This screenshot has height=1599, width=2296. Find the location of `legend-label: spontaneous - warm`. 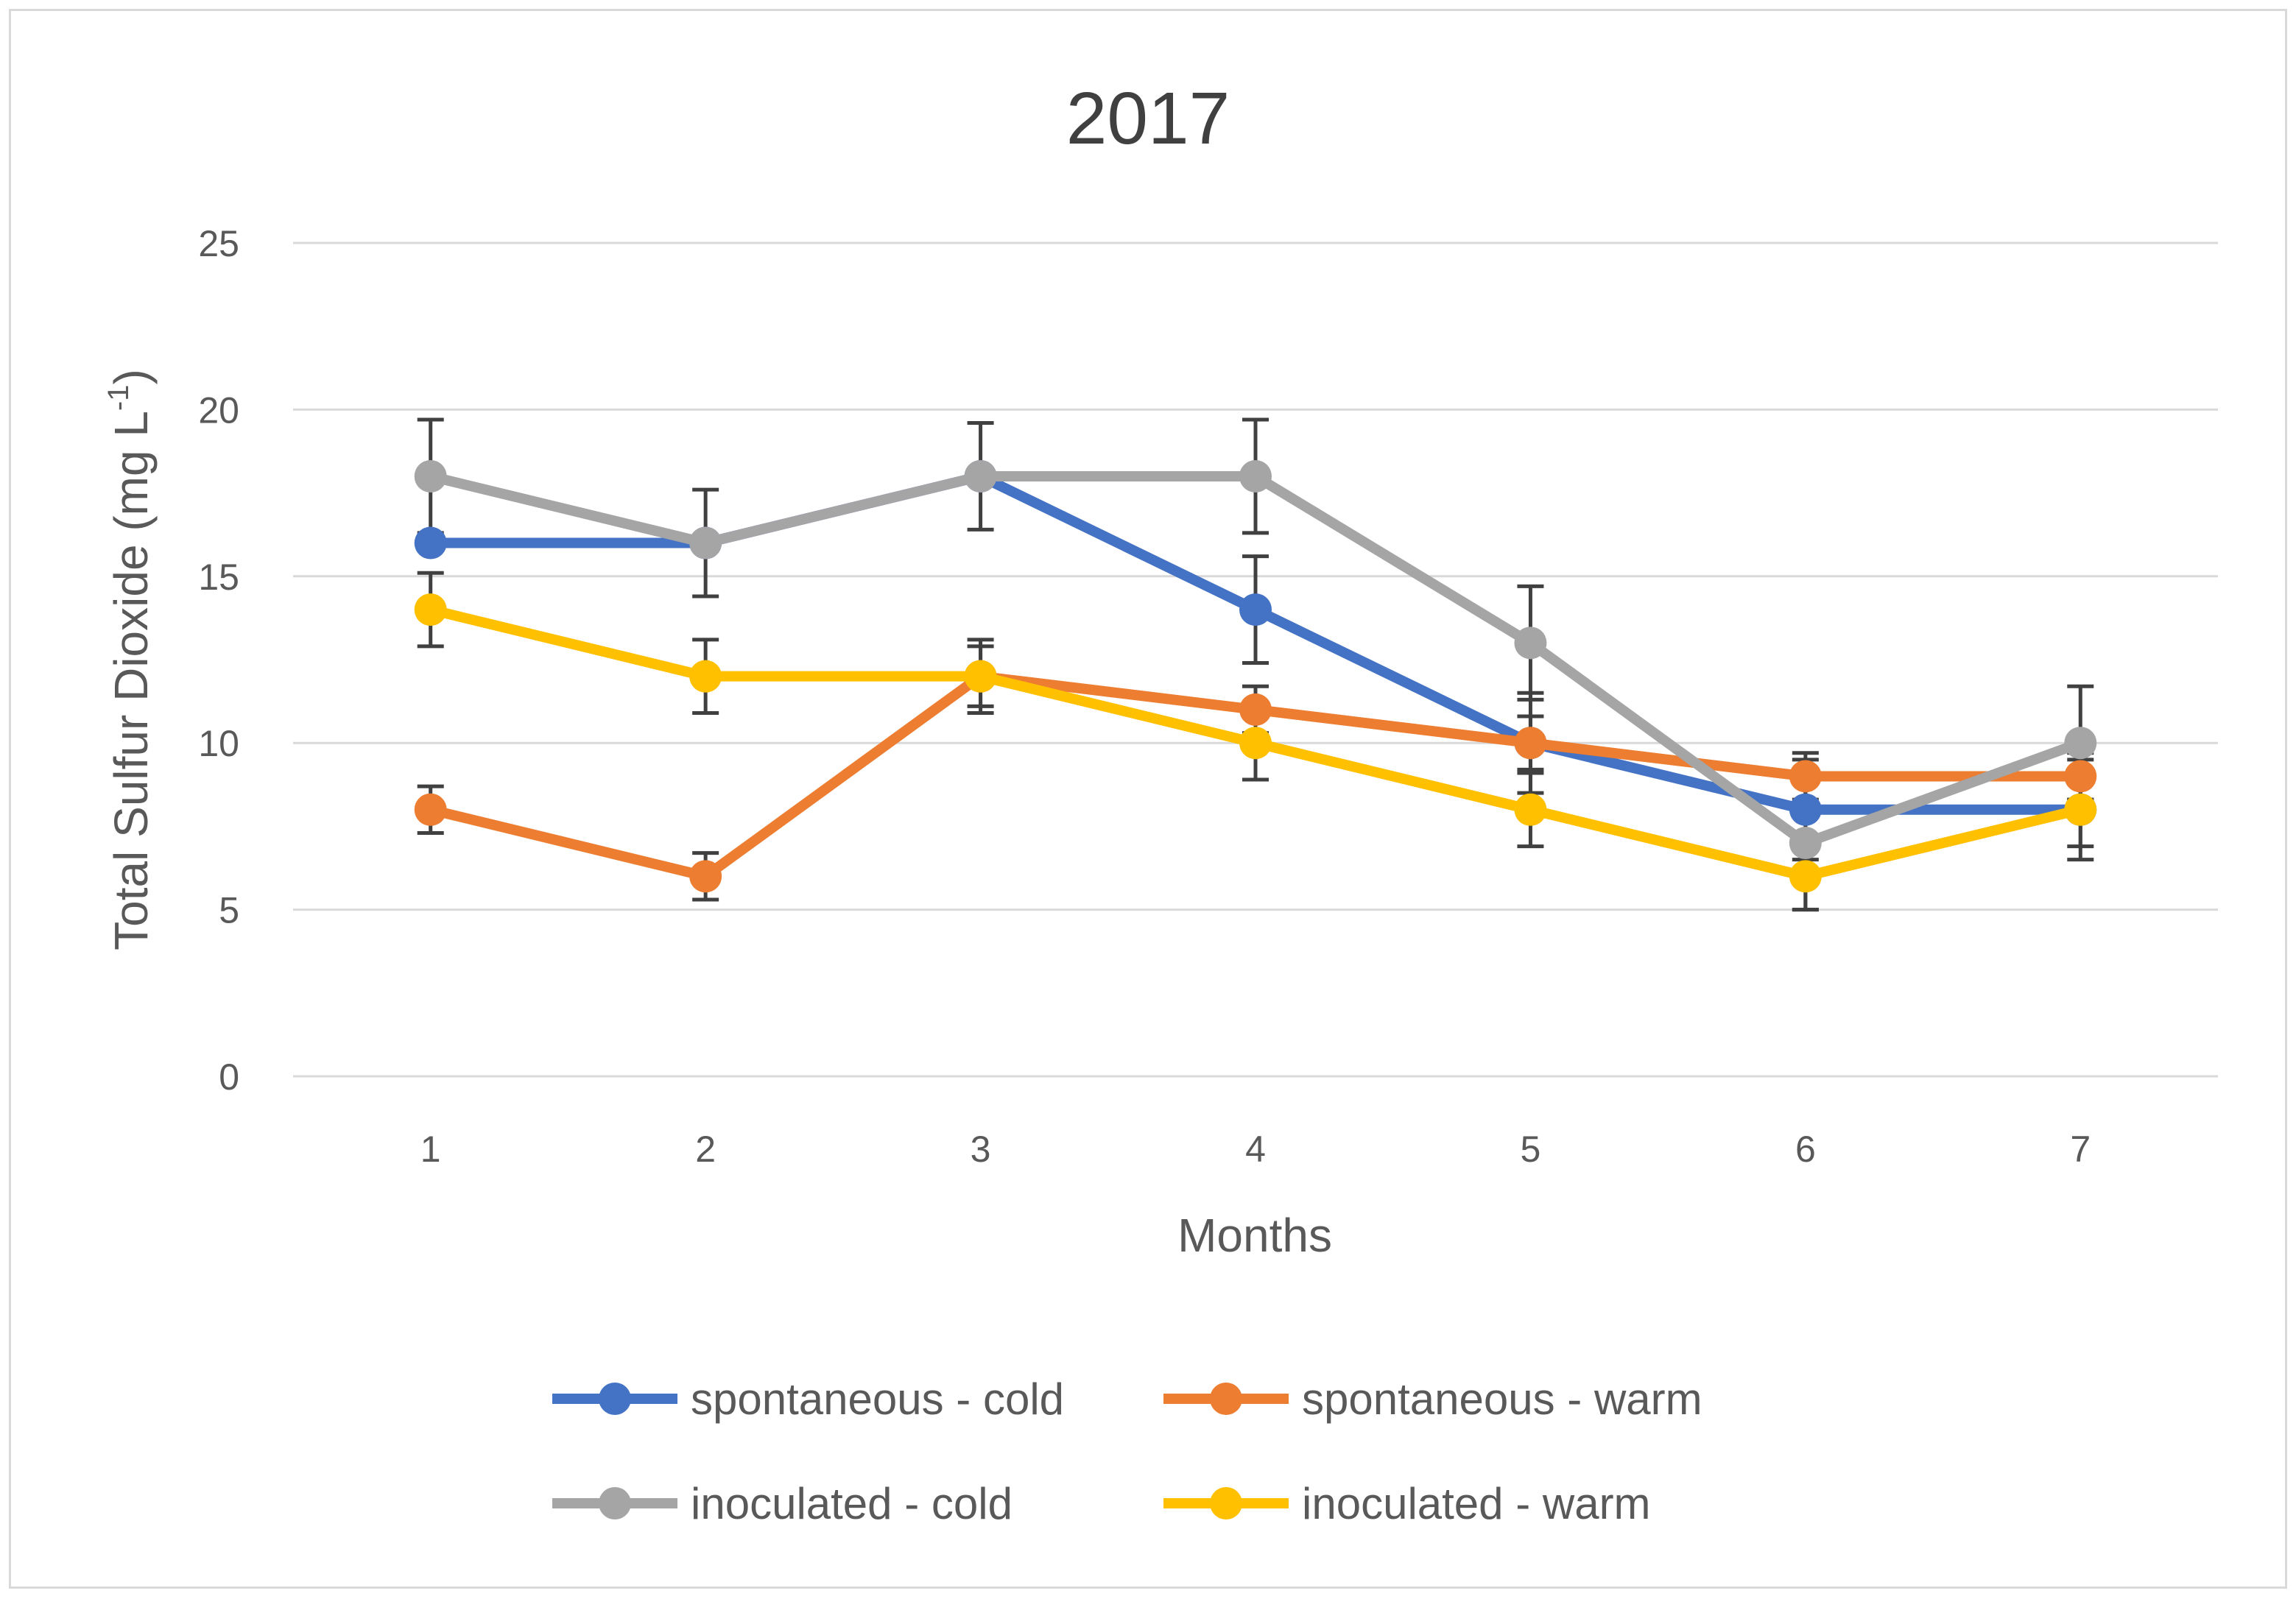

legend-label: spontaneous - warm is located at coordinates (1502, 1399).